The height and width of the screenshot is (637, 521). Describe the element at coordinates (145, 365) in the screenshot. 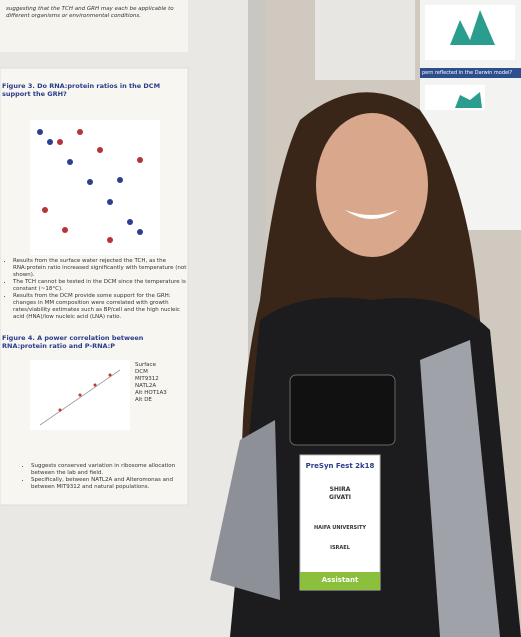

I see `legend-item: Surface` at that location.